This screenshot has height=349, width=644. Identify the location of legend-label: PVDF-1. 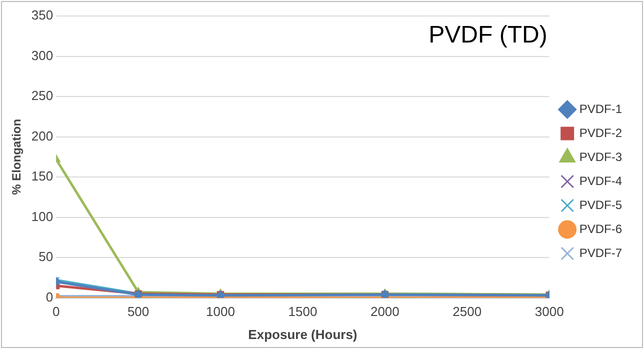
(600, 109).